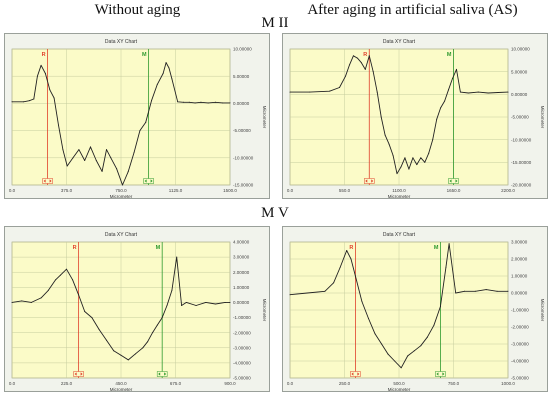 The image size is (550, 405). What do you see at coordinates (242, 362) in the screenshot?
I see `y-tick-label: -4.00000` at bounding box center [242, 362].